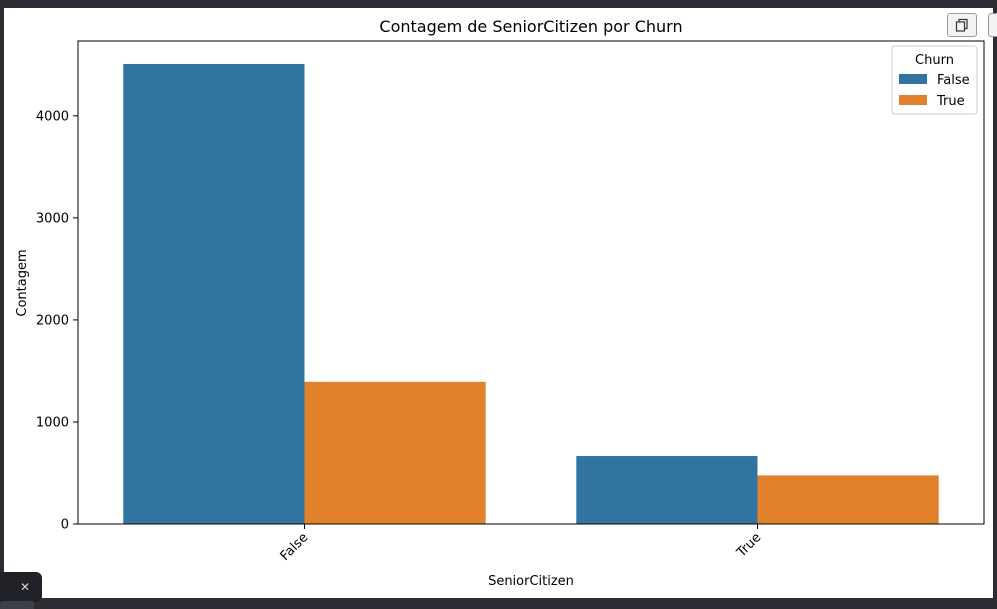  I want to click on x-axis-label: SeniorCitizen, so click(531, 581).